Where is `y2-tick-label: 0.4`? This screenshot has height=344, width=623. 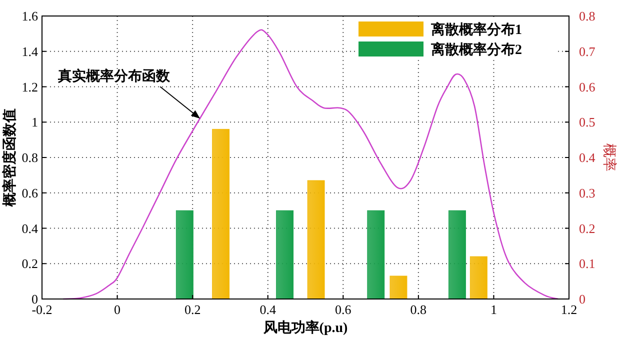 y2-tick-label: 0.4 is located at coordinates (587, 157).